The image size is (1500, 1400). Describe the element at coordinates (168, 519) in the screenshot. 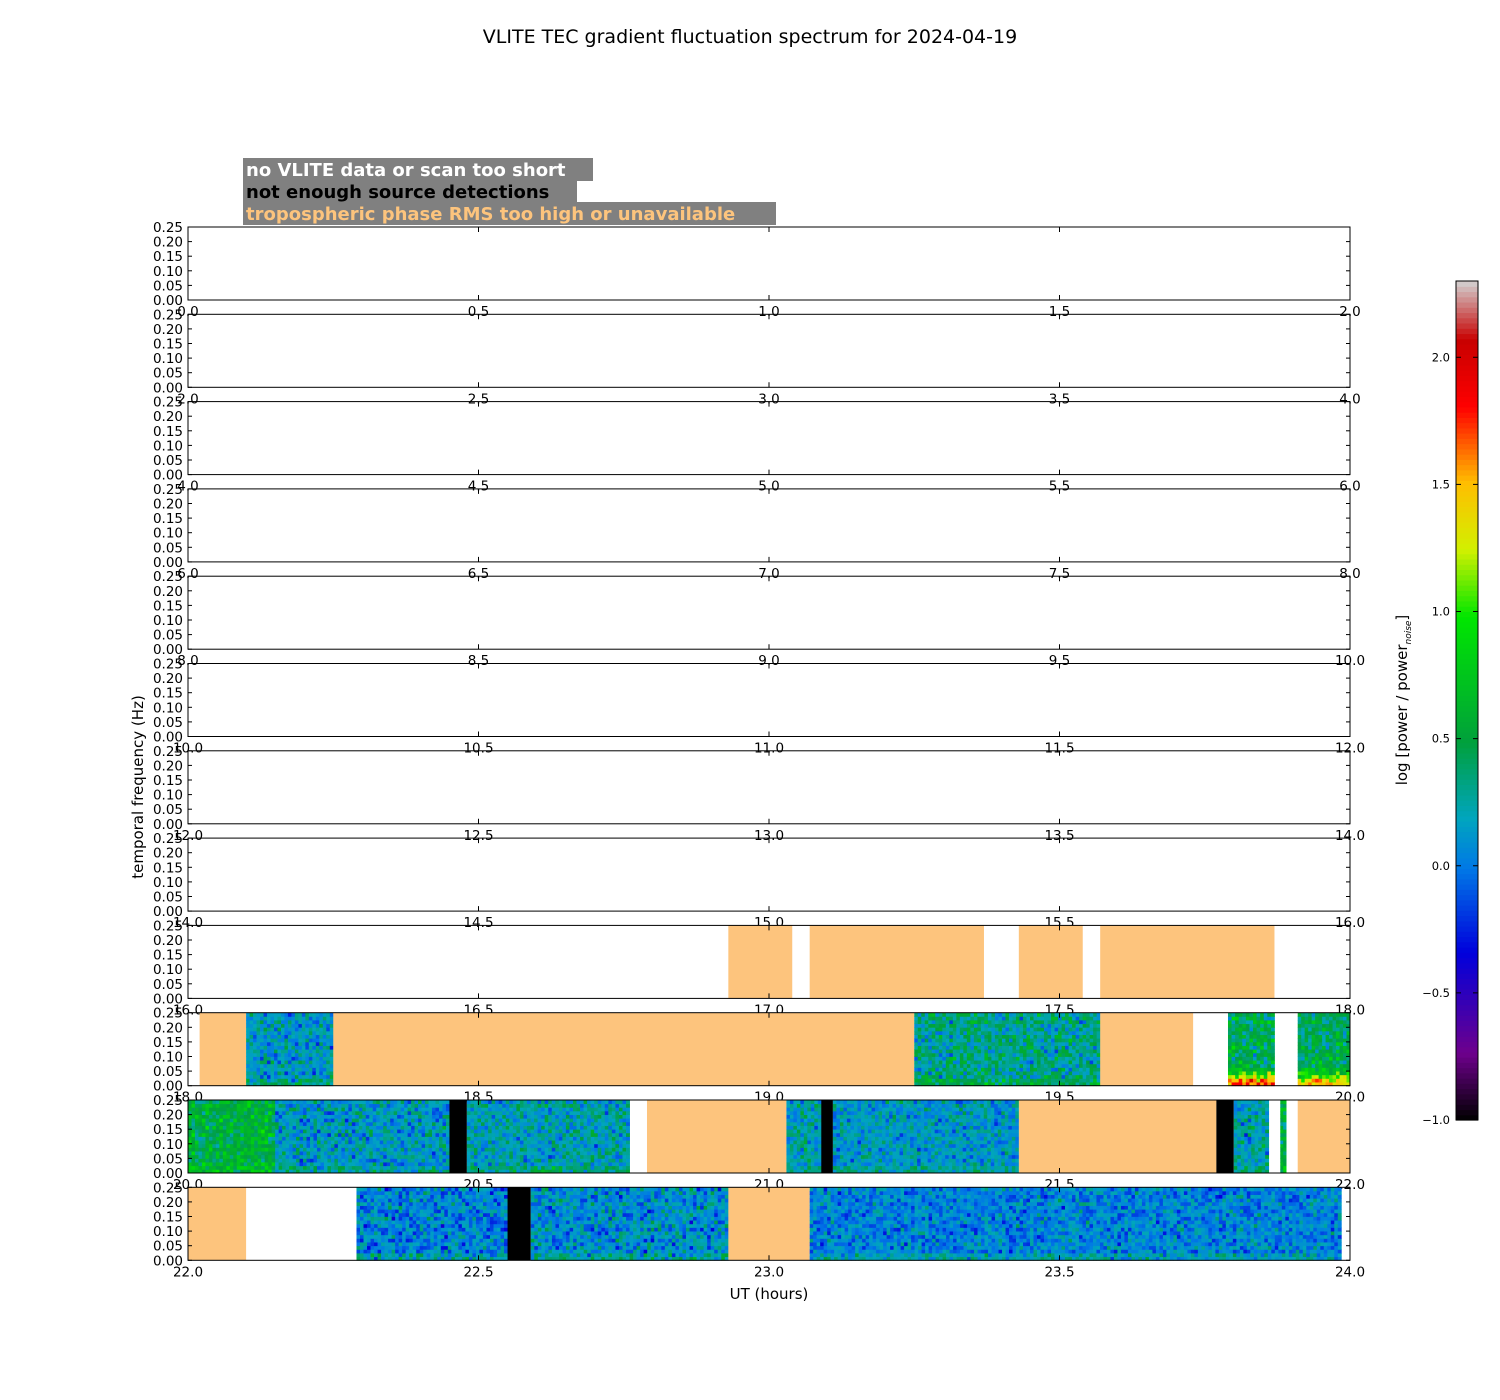

I see `y-tick-label: 0.15` at that location.